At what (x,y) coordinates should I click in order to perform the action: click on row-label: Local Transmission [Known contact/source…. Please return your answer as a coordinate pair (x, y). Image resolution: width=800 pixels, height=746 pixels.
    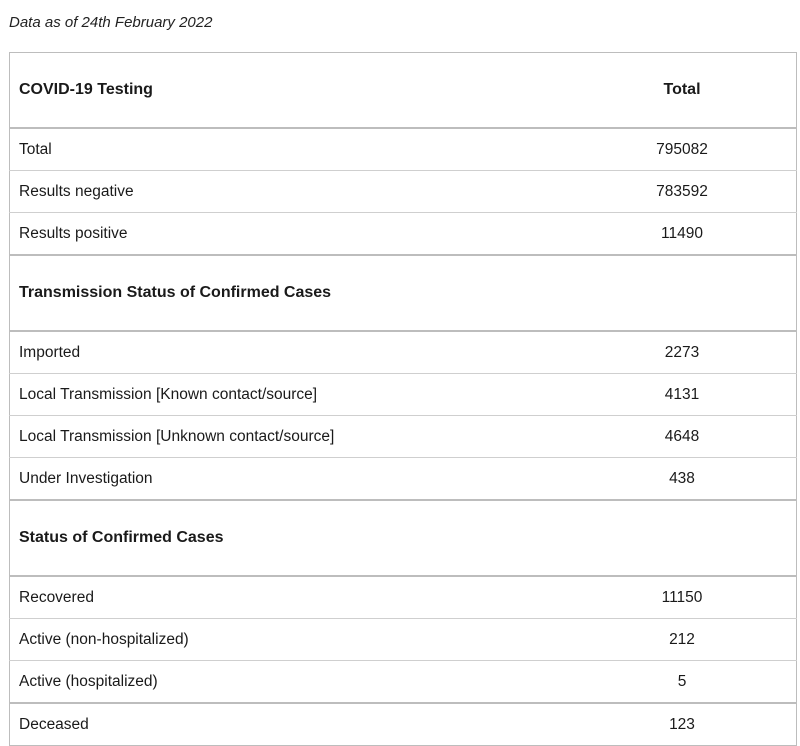
    Looking at the image, I should click on (295, 394).